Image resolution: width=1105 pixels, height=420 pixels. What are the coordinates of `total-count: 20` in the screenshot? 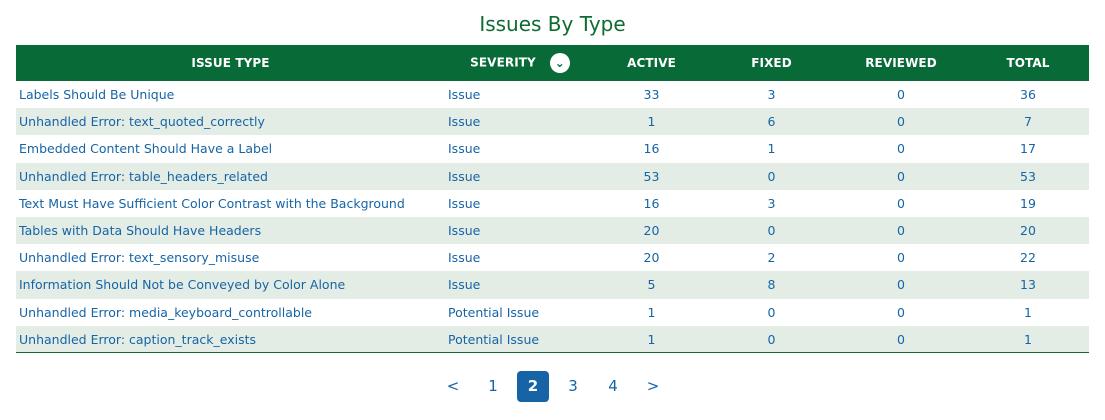 It's located at (1028, 231).